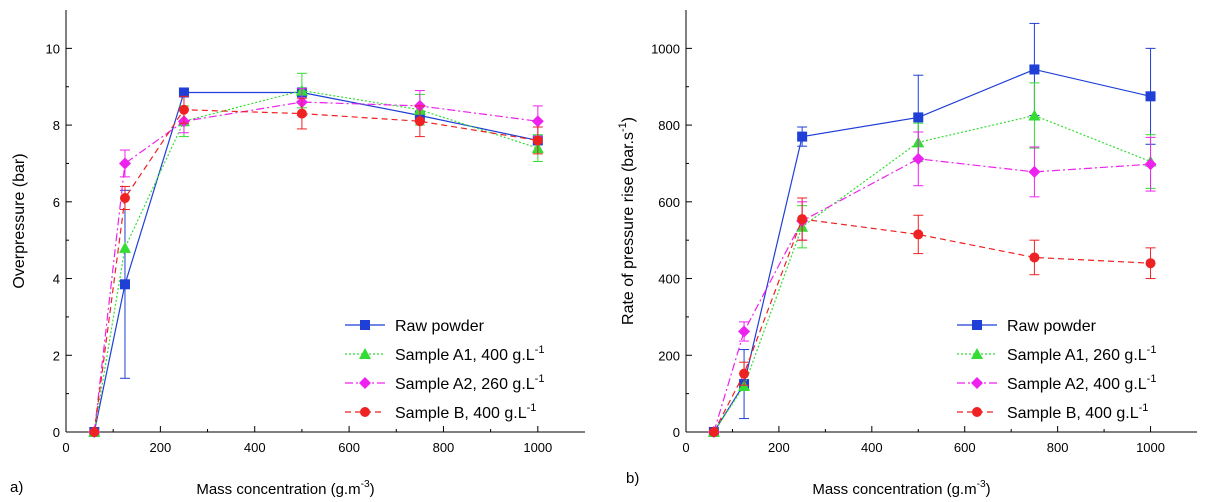 This screenshot has height=502, width=1205. What do you see at coordinates (56, 202) in the screenshot?
I see `y-tick-label: 6` at bounding box center [56, 202].